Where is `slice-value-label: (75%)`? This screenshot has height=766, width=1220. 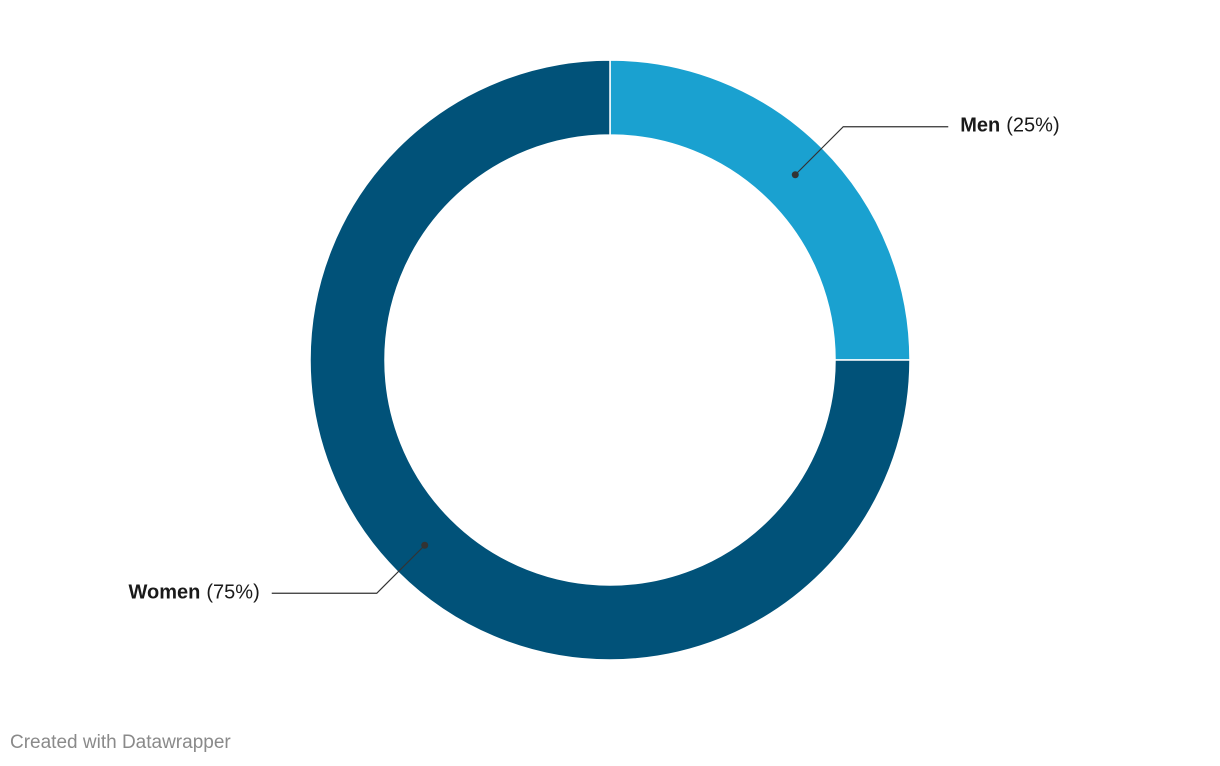
slice-value-label: (75%) is located at coordinates (232, 593).